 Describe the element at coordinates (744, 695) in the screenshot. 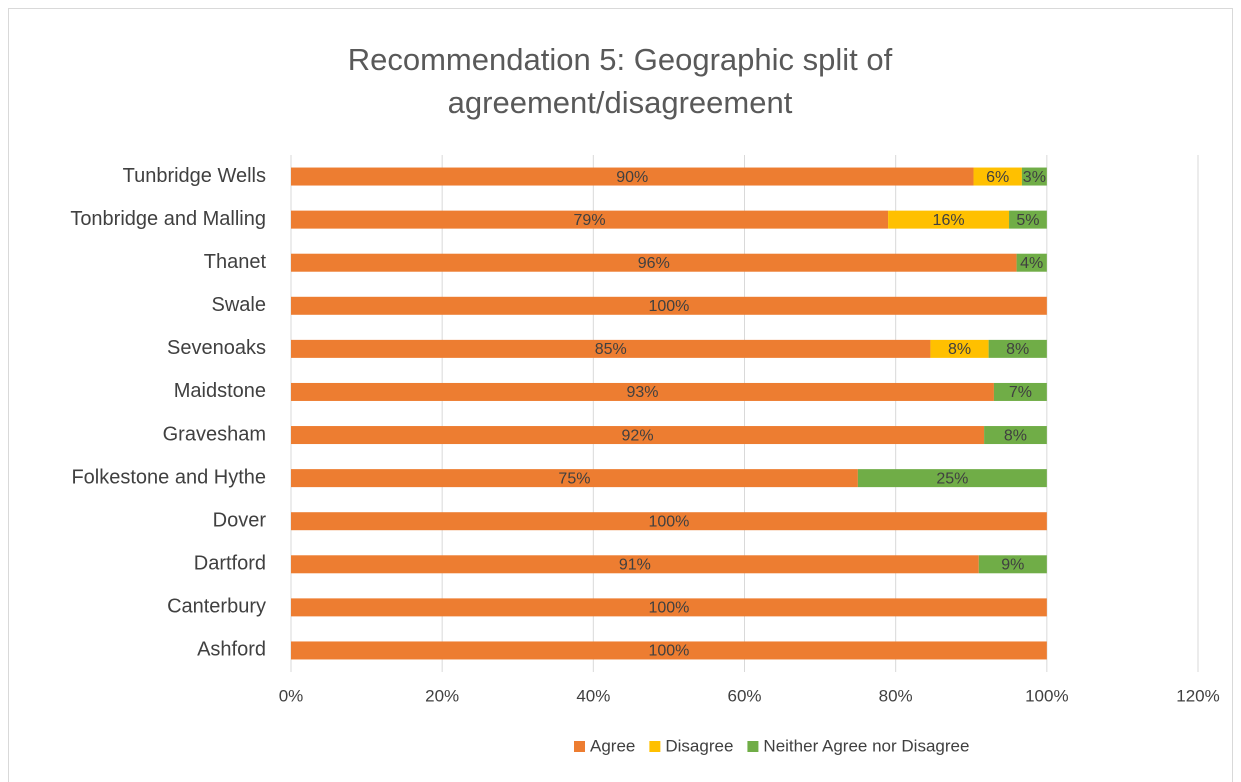

I see `x-tick-label: 60%` at that location.